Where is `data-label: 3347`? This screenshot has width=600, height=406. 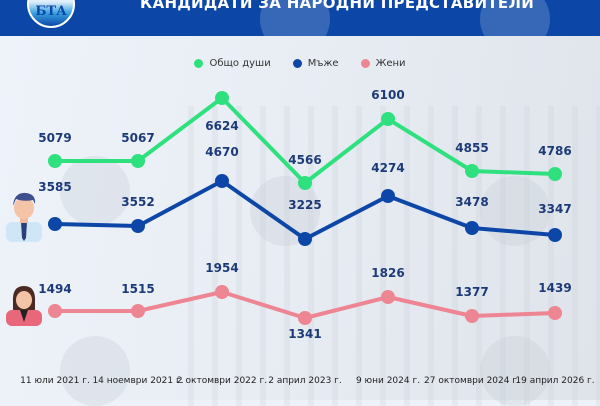
data-label: 3347 is located at coordinates (554, 209).